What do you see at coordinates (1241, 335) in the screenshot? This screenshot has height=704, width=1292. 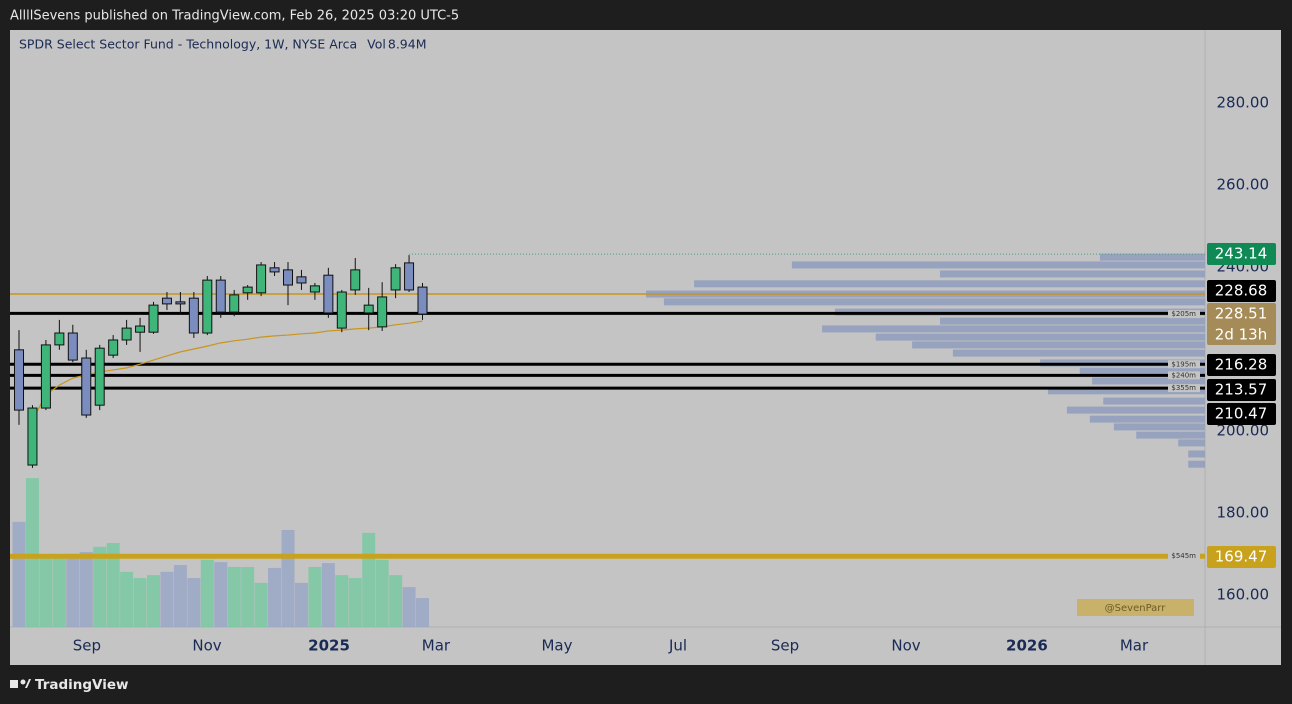 I see `countdown: 2d 13h` at bounding box center [1241, 335].